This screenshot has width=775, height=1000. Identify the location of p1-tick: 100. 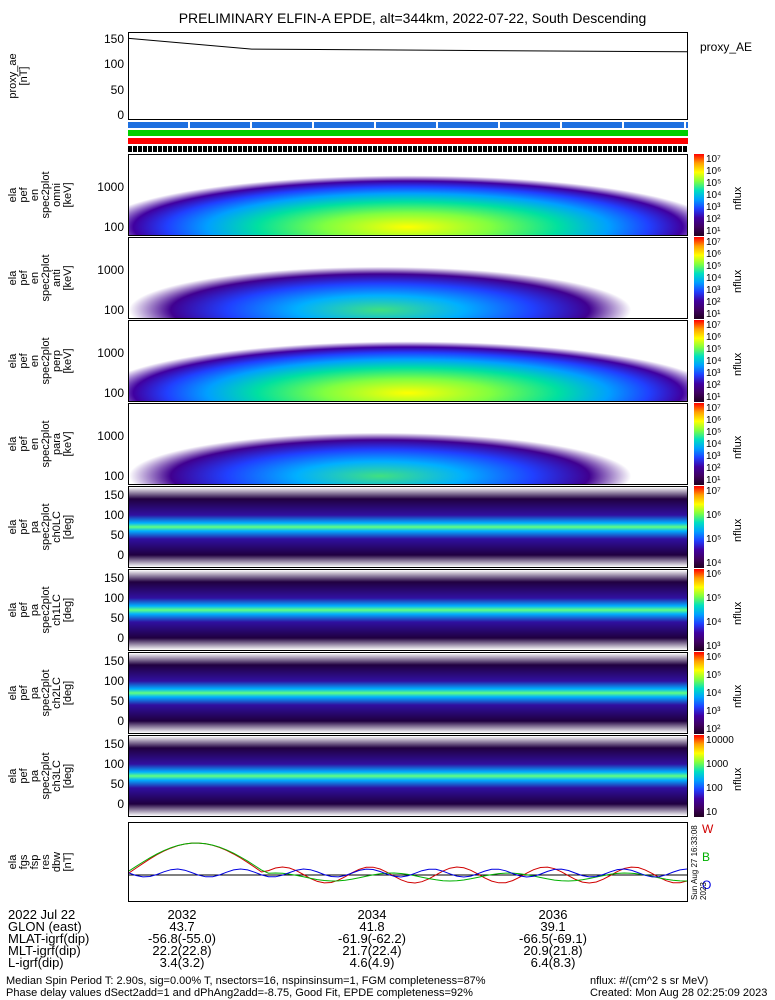
(113, 227).